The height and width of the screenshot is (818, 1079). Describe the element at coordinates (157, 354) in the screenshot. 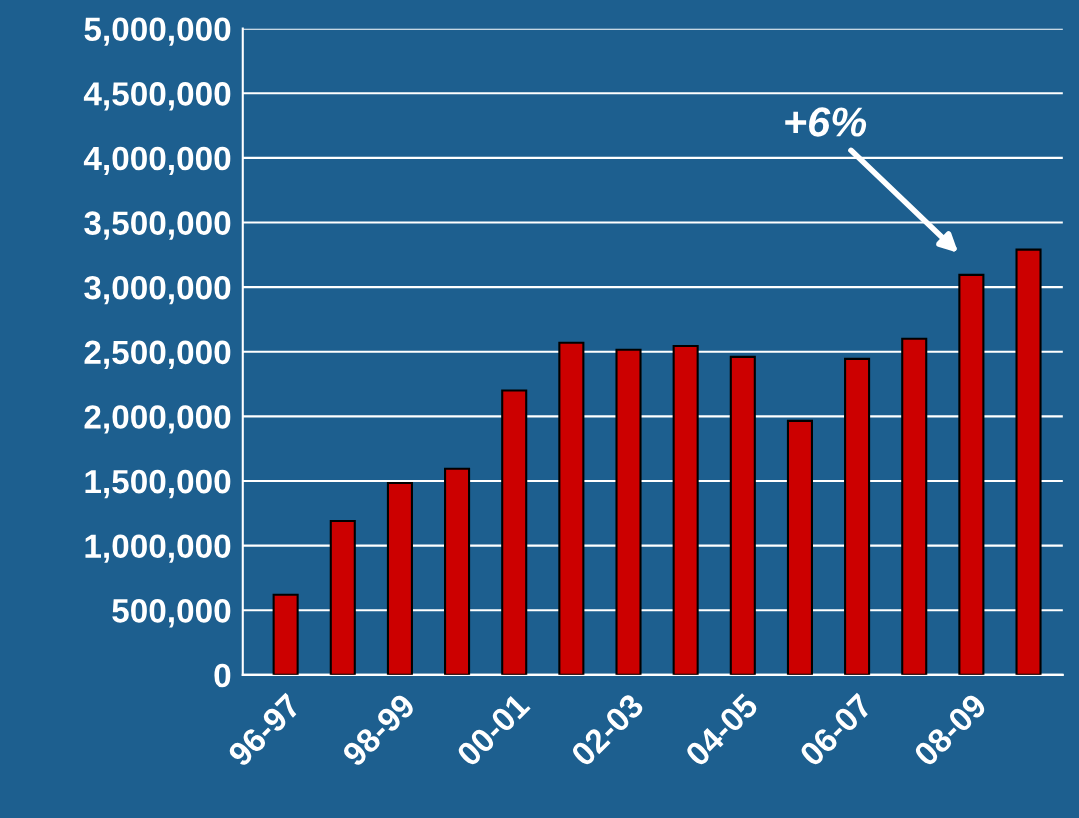

I see `y-tick-label: 2,500,000` at that location.